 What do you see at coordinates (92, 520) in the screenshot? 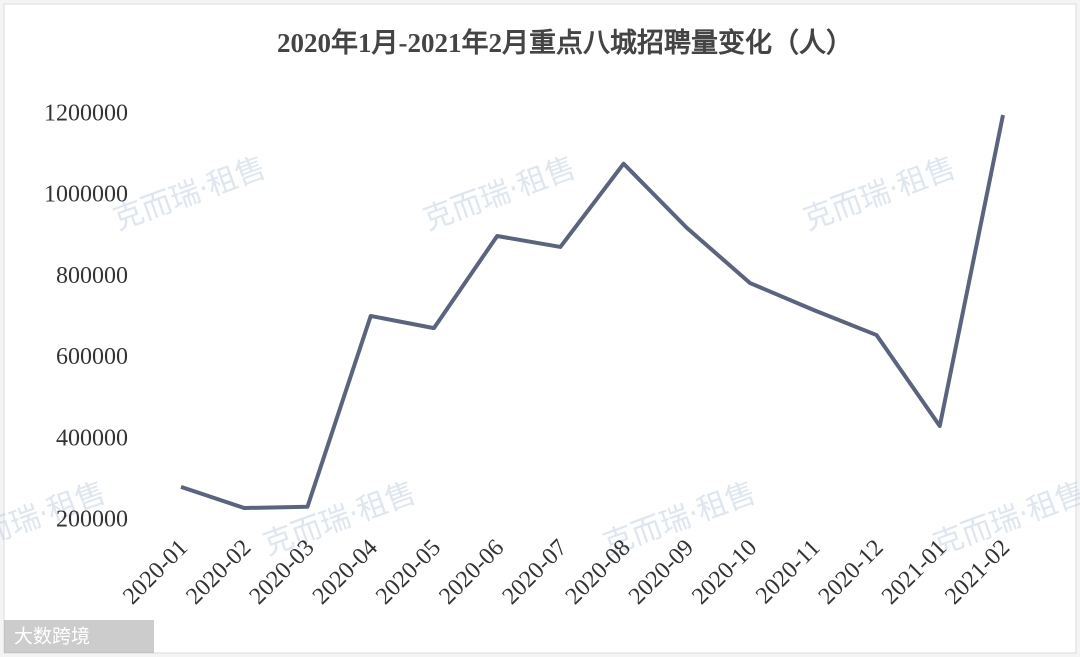
I see `y-tick-label: 200000` at bounding box center [92, 520].